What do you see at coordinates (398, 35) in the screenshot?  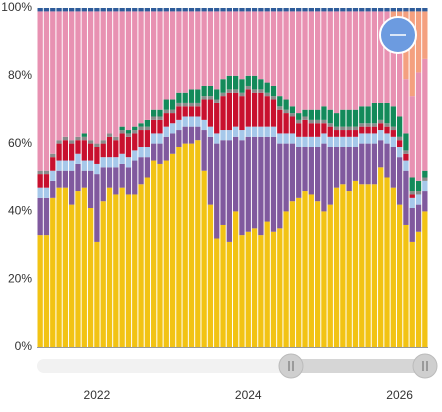 I see `collapse-button` at bounding box center [398, 35].